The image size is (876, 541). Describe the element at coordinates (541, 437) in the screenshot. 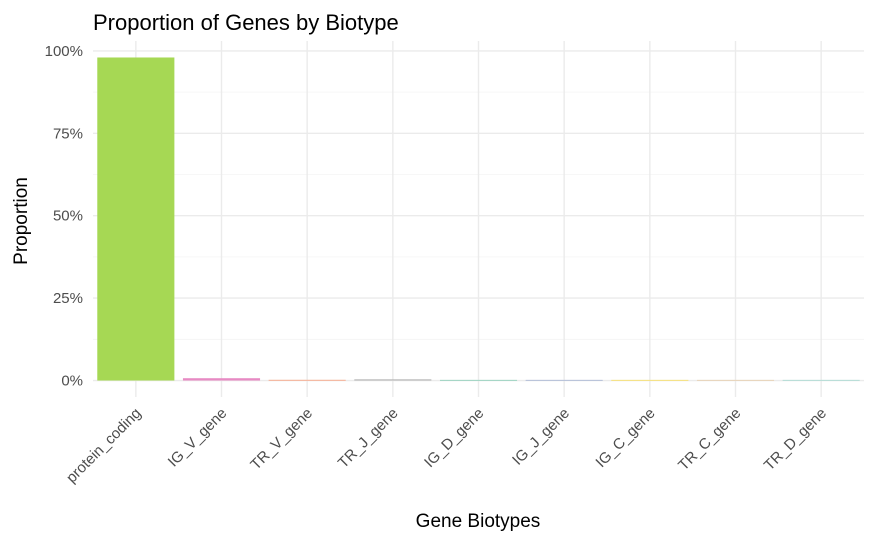

I see `x-tick-label: IG_J_gene` at that location.